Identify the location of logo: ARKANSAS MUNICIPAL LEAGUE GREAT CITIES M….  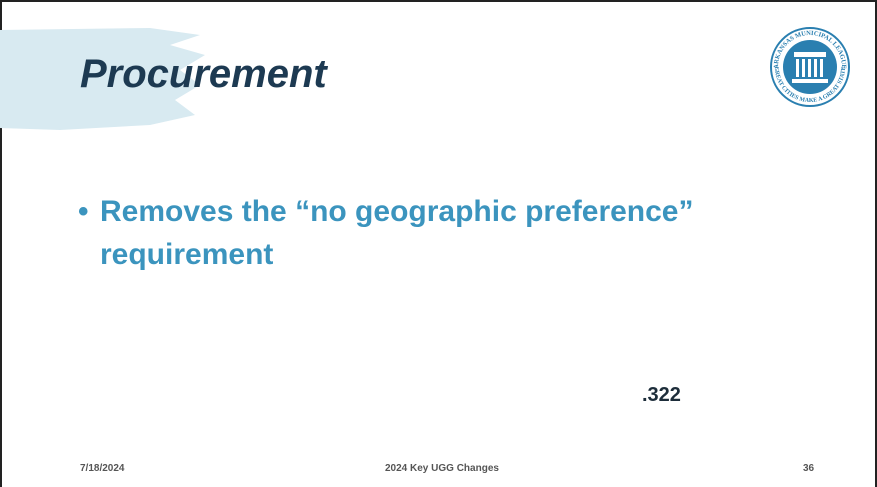
(810, 67).